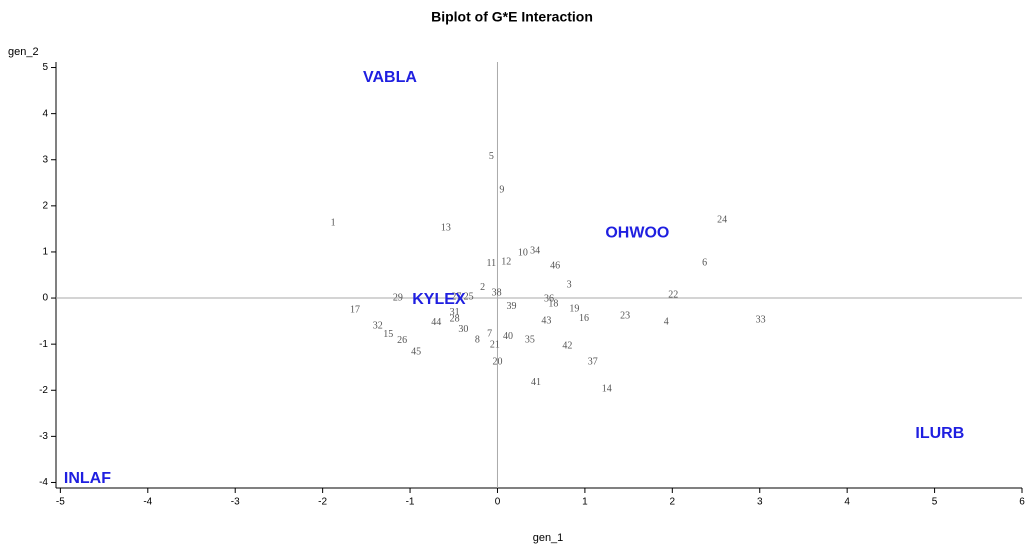  What do you see at coordinates (666, 321) in the screenshot?
I see `genotype-label: 4` at bounding box center [666, 321].